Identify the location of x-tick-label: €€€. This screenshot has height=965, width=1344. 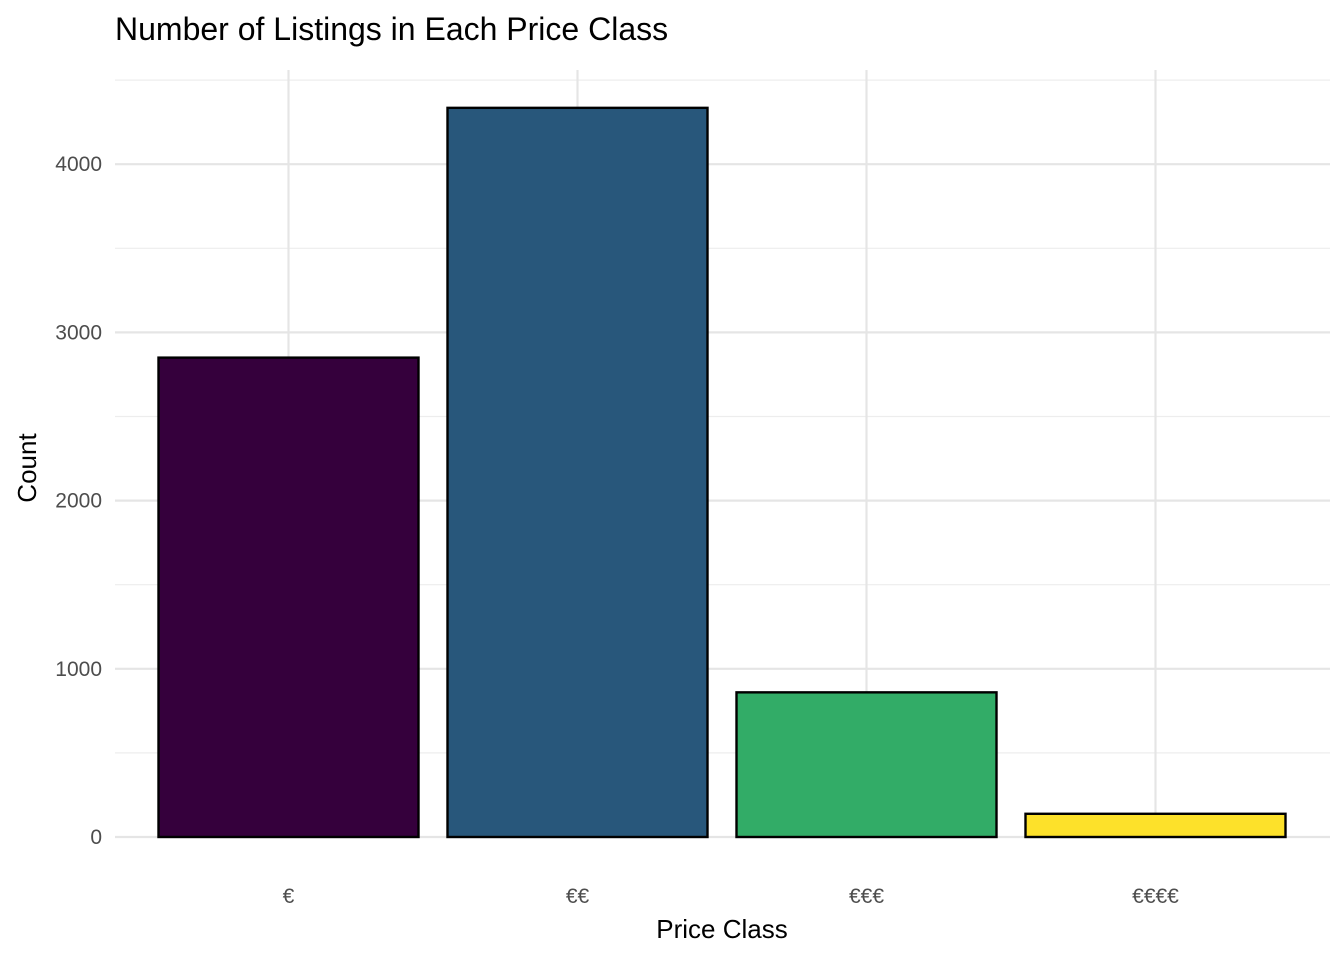
(866, 896).